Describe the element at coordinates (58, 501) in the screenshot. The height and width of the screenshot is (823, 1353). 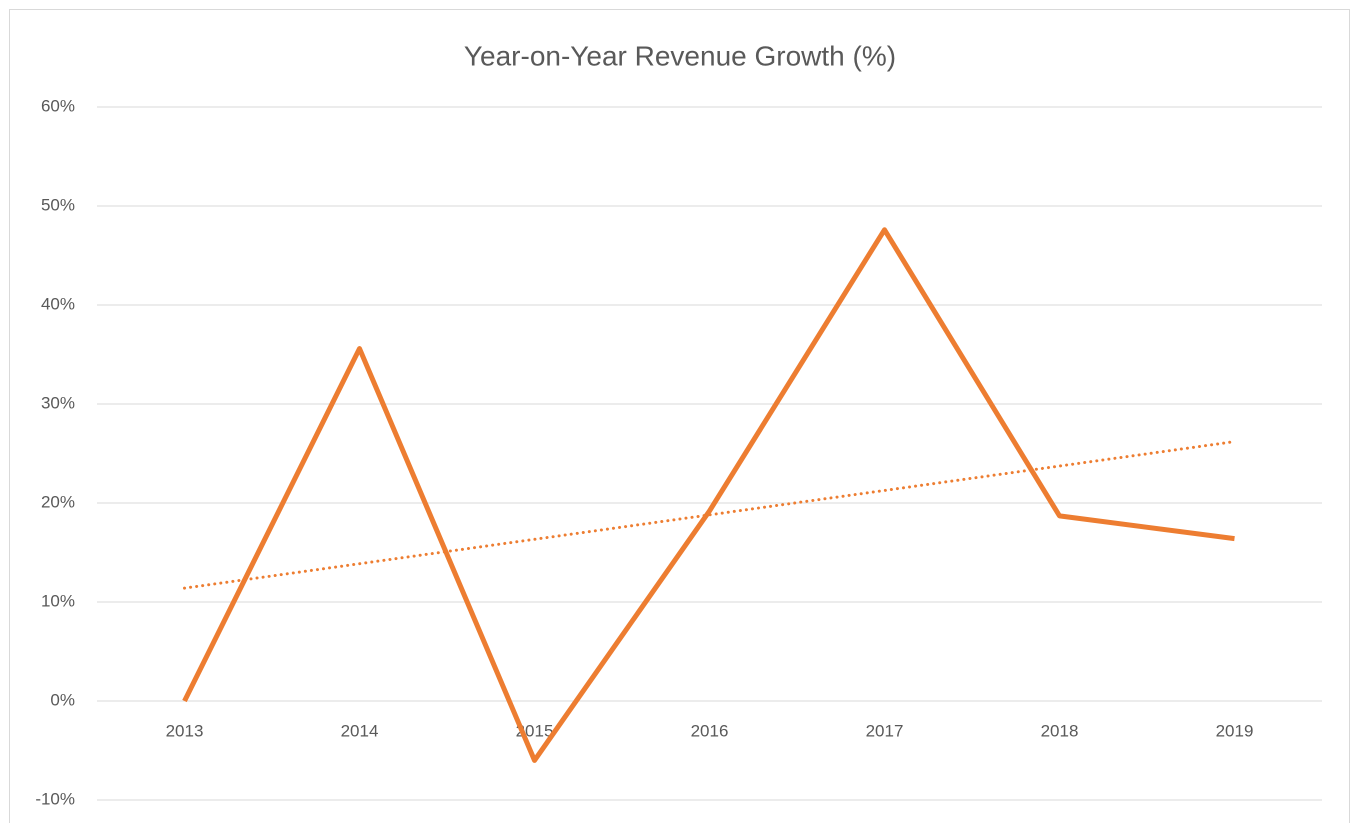
I see `y-tick-label: 20%` at that location.